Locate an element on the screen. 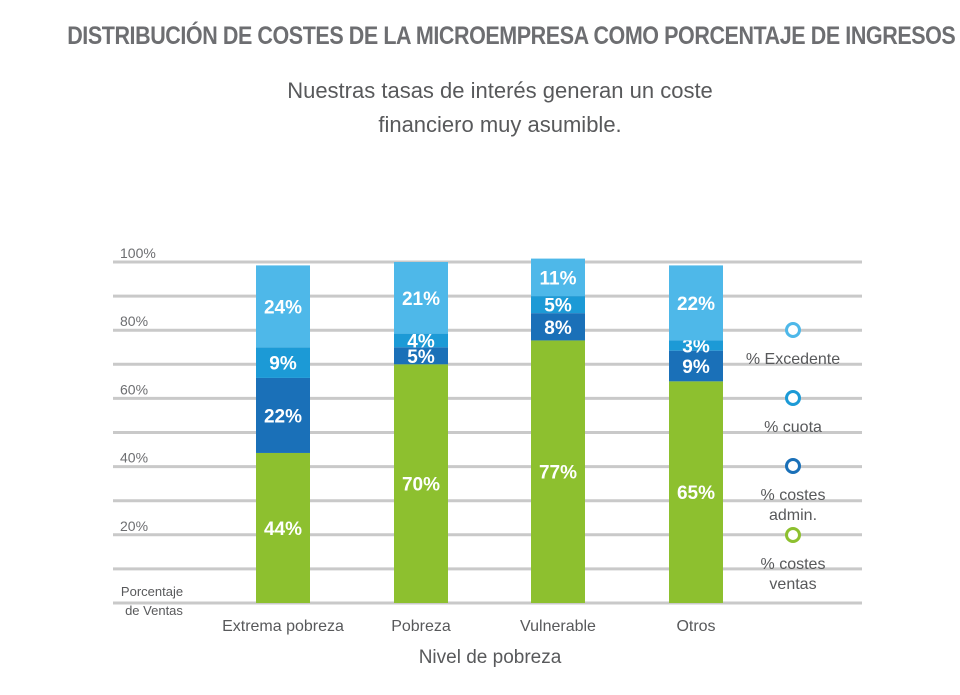 The height and width of the screenshot is (695, 960). y-tick-label: 100% is located at coordinates (138, 253).